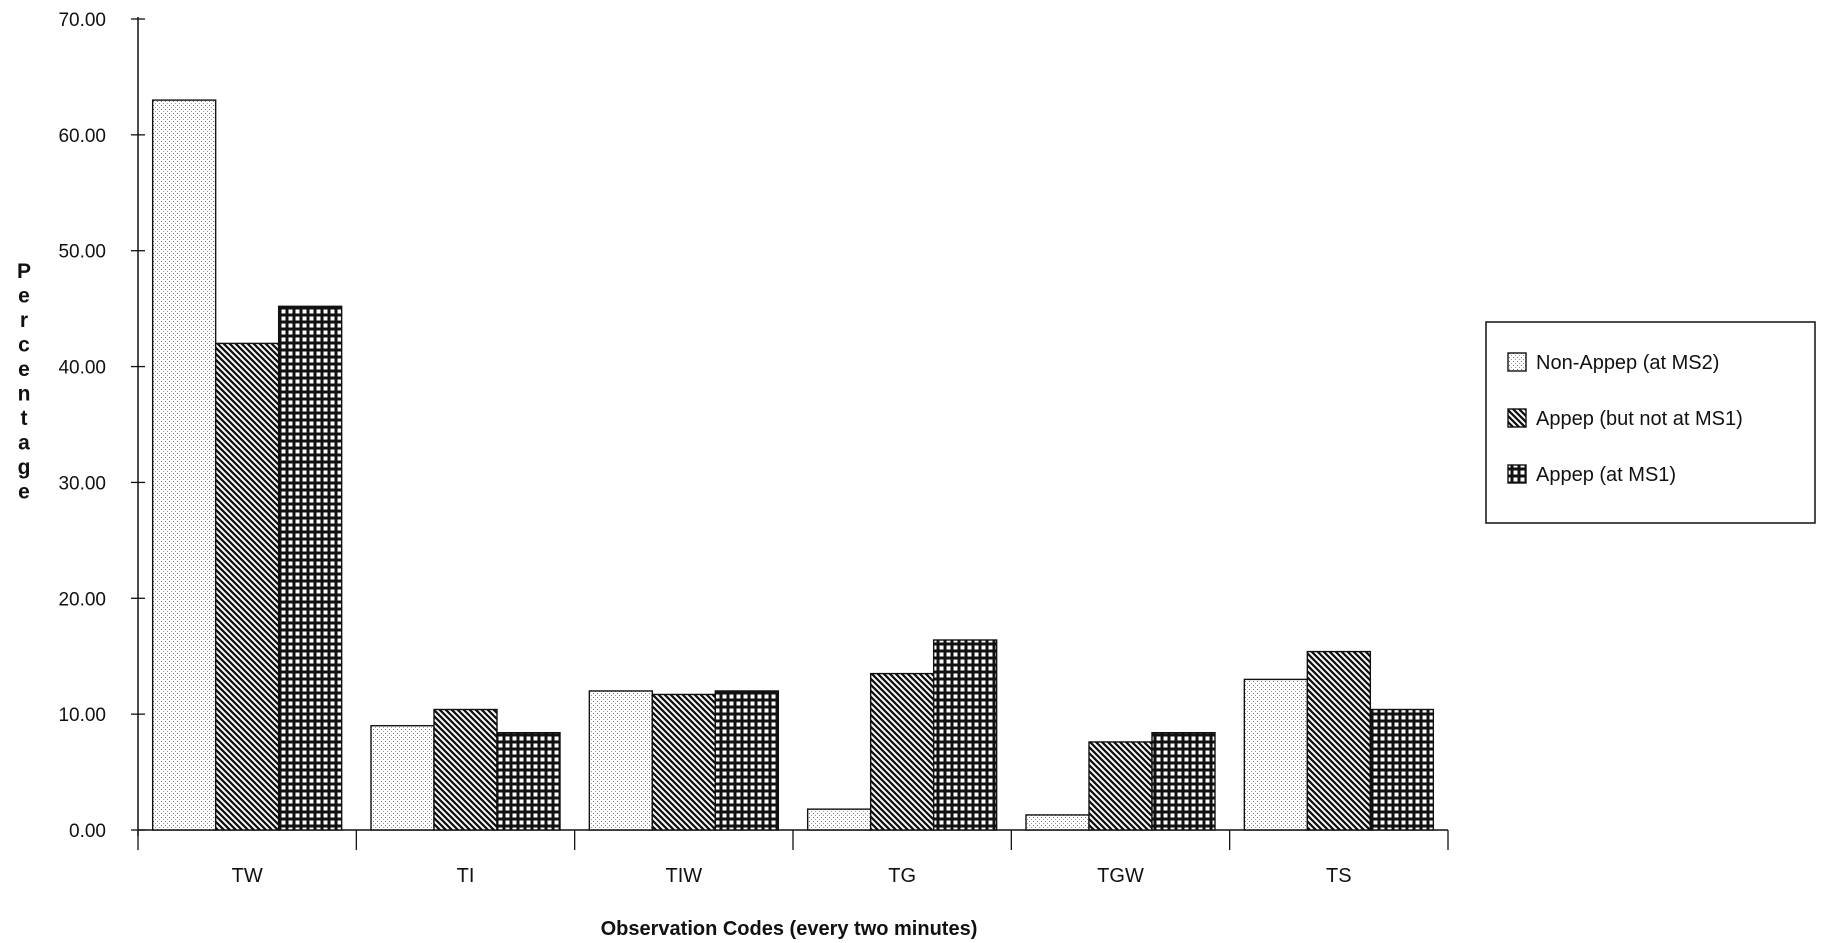  I want to click on x-tick-label: TIW, so click(684, 876).